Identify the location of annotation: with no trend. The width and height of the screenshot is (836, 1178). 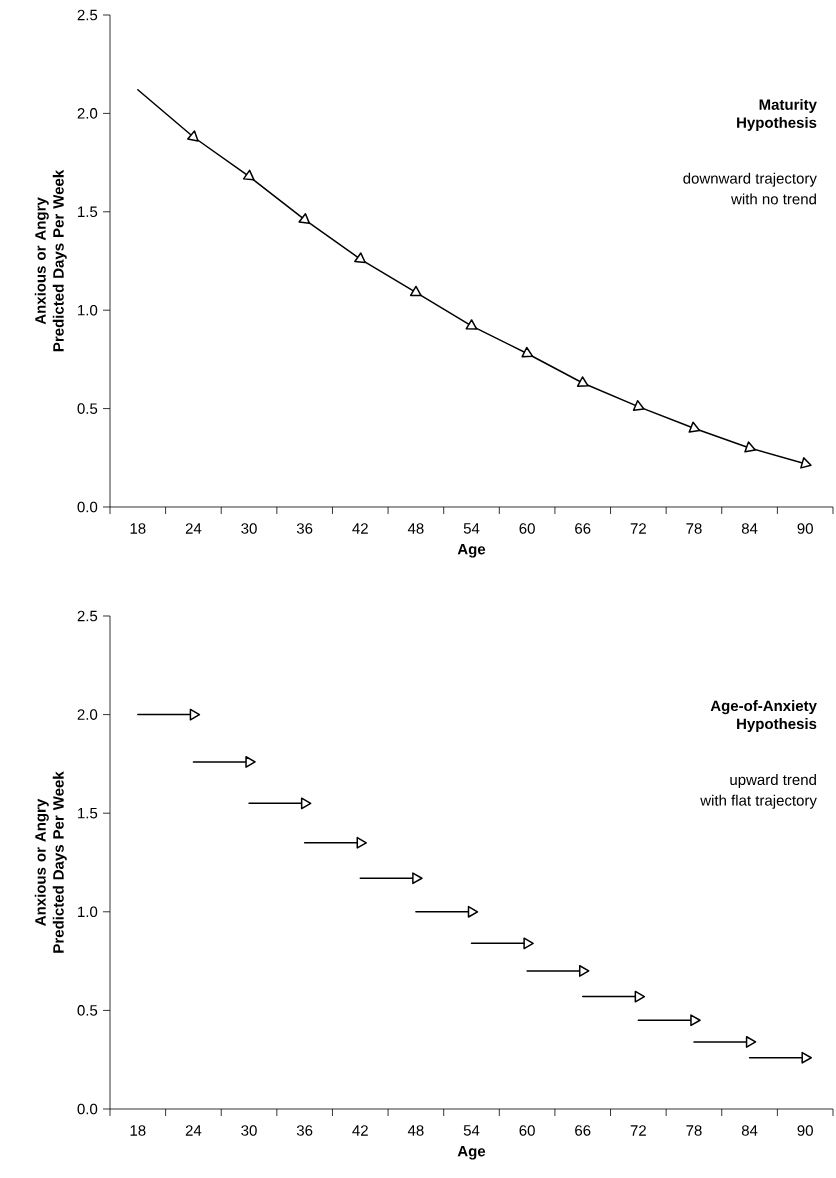
(773, 199).